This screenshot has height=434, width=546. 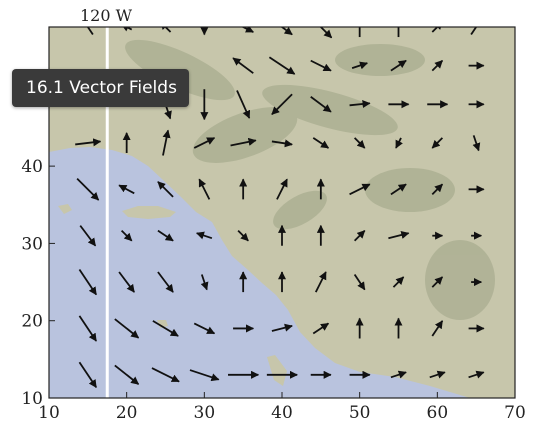 I want to click on x-axis-ticks: 10 20 30 40 50 60 70, so click(x=282, y=407).